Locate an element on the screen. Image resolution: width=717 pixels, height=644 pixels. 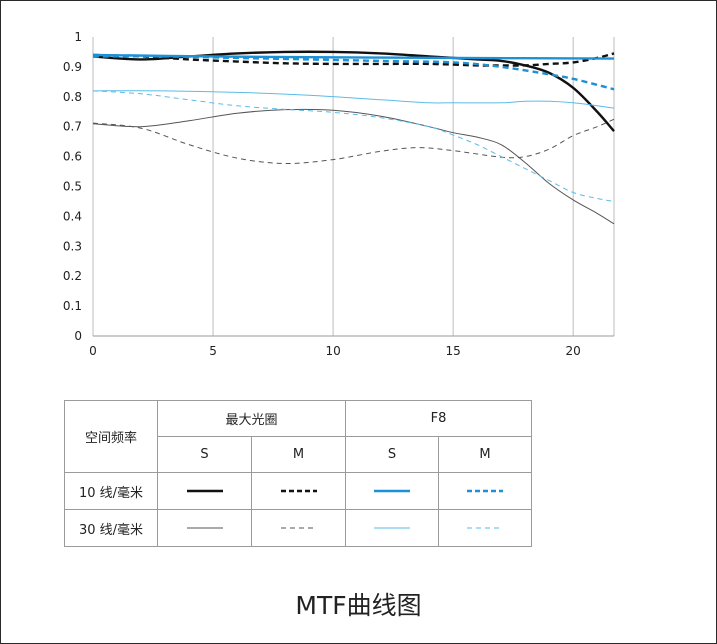
legend-table: 空间频率 最大光圈 F8 S M S M 10 线/毫米 30 线/毫米 is located at coordinates (298, 473).